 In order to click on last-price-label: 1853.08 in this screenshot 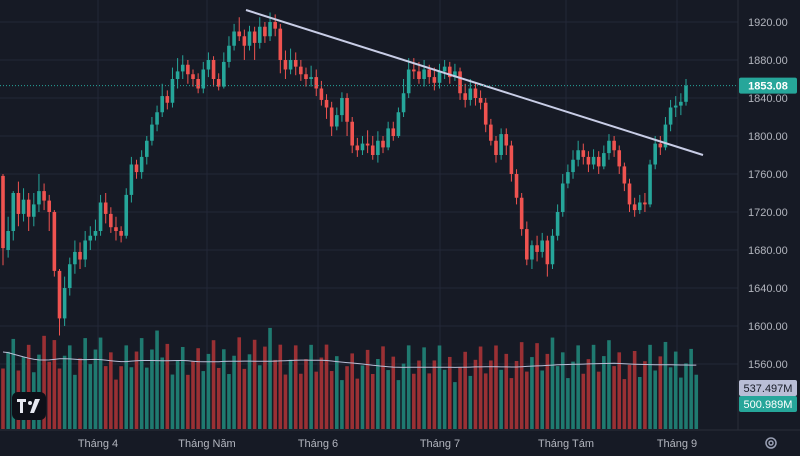, I will do `click(768, 87)`.